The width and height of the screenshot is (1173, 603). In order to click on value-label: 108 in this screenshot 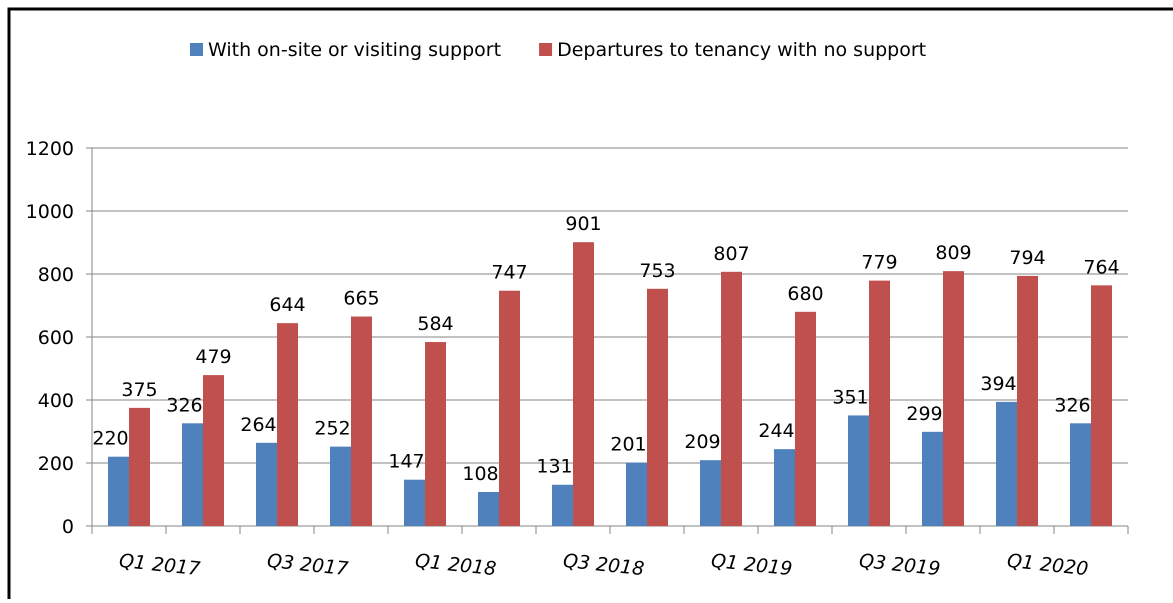, I will do `click(480, 474)`.